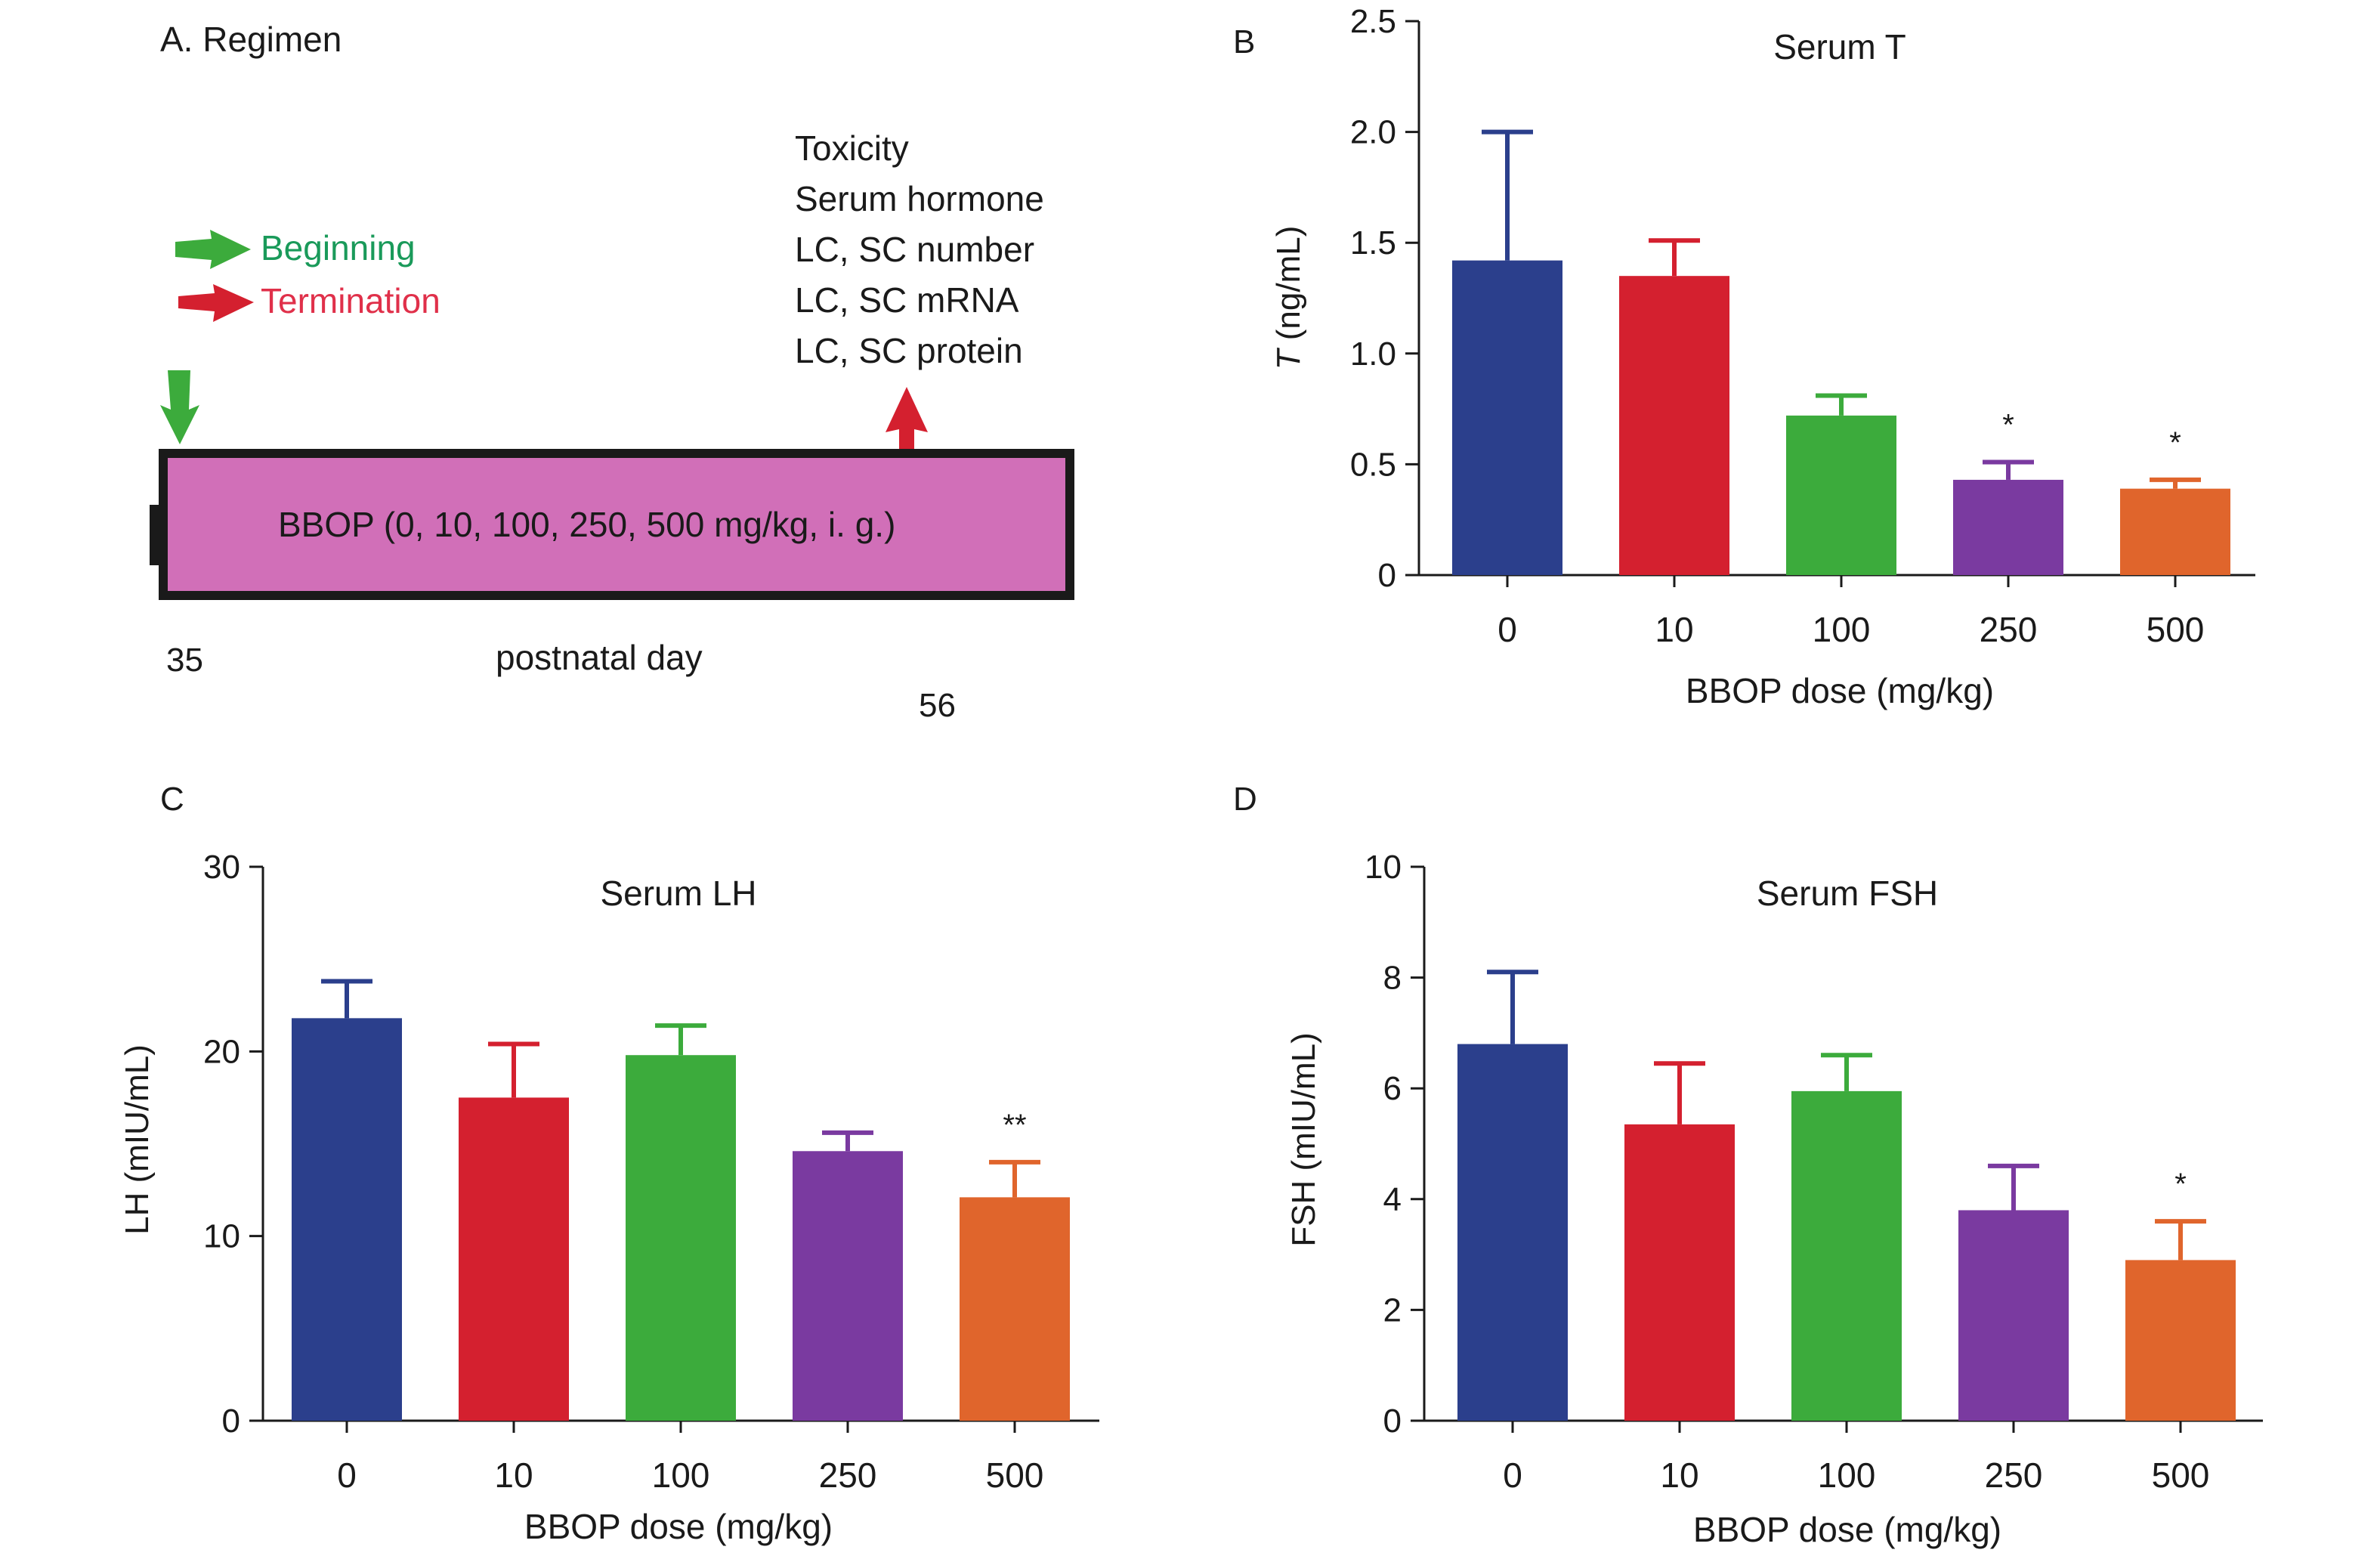 This screenshot has width=2380, height=1559. I want to click on panel-a-label: A. Regimen, so click(251, 39).